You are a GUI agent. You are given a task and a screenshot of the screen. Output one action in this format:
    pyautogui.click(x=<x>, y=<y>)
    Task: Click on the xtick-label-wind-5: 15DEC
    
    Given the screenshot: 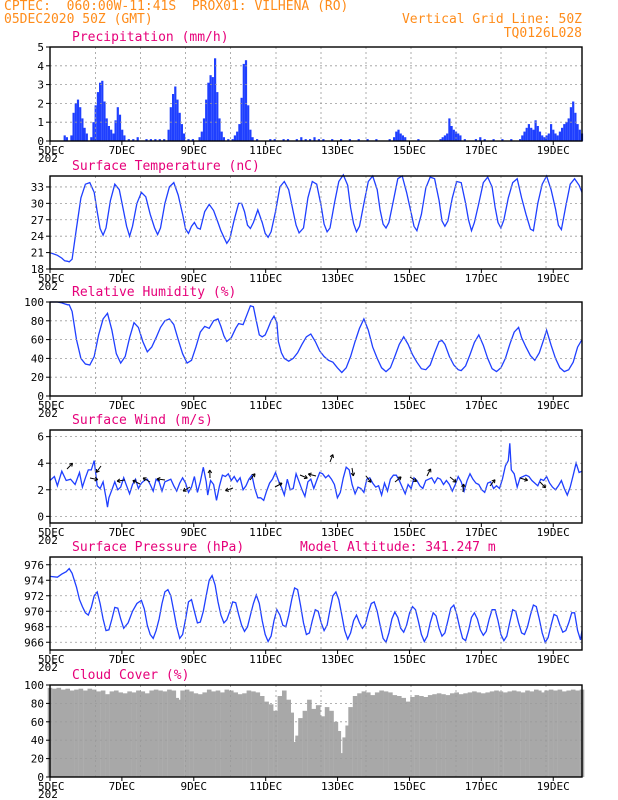 What is the action you would take?
    pyautogui.click(x=409, y=532)
    